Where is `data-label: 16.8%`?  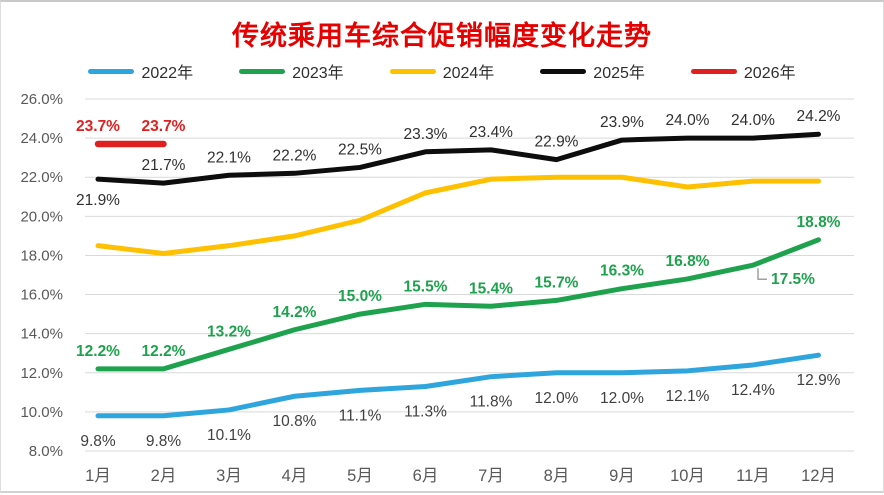
data-label: 16.8% is located at coordinates (688, 261).